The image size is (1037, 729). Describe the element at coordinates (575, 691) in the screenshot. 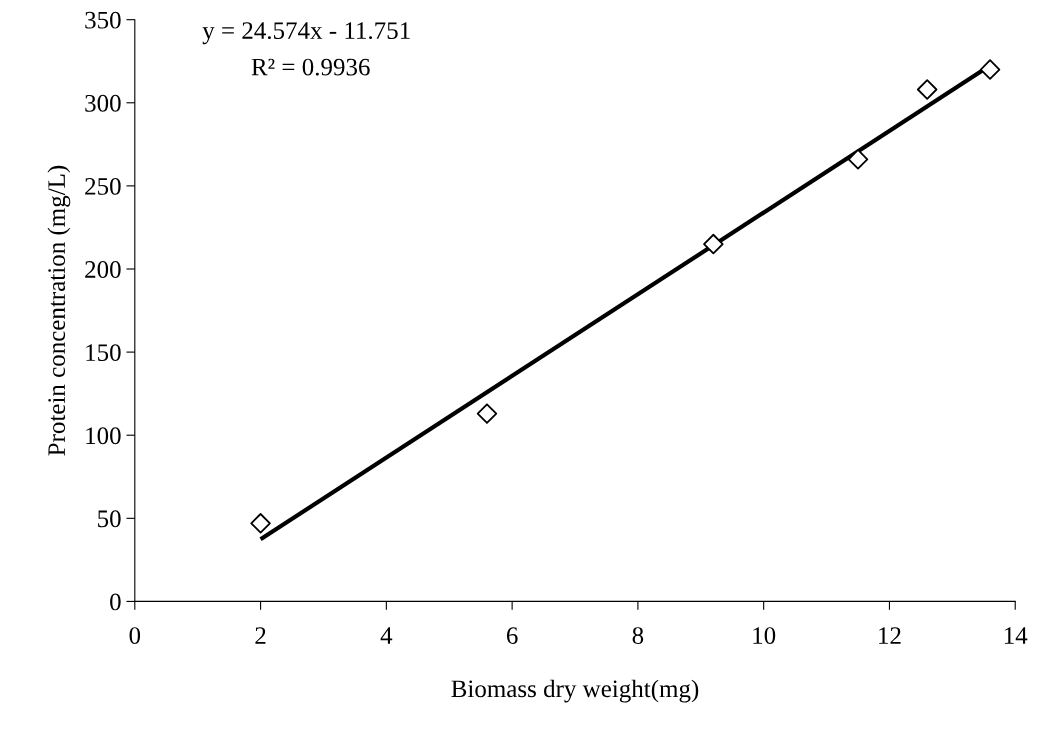

I see `x-axis-title: Biomass dry weight(mg)` at that location.